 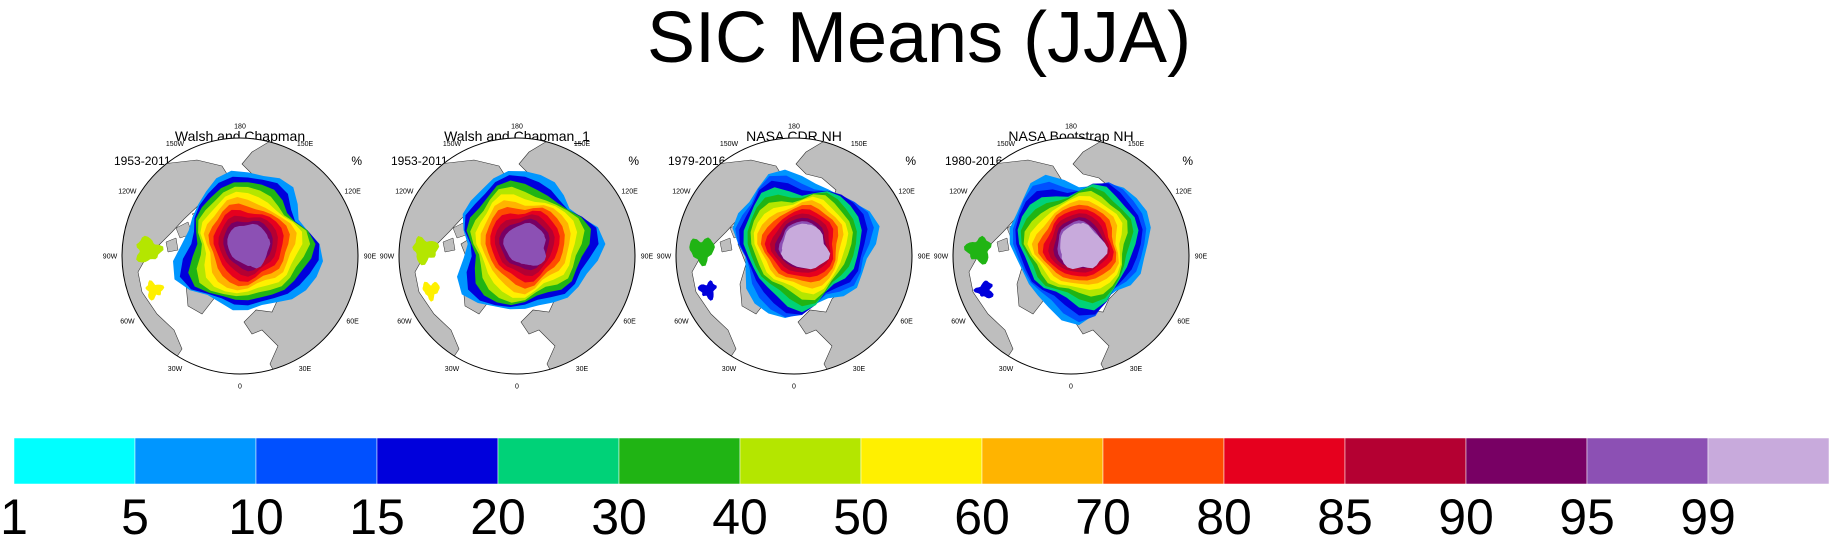 I want to click on panel-title: Walsh and Chapman, so click(x=240, y=136).